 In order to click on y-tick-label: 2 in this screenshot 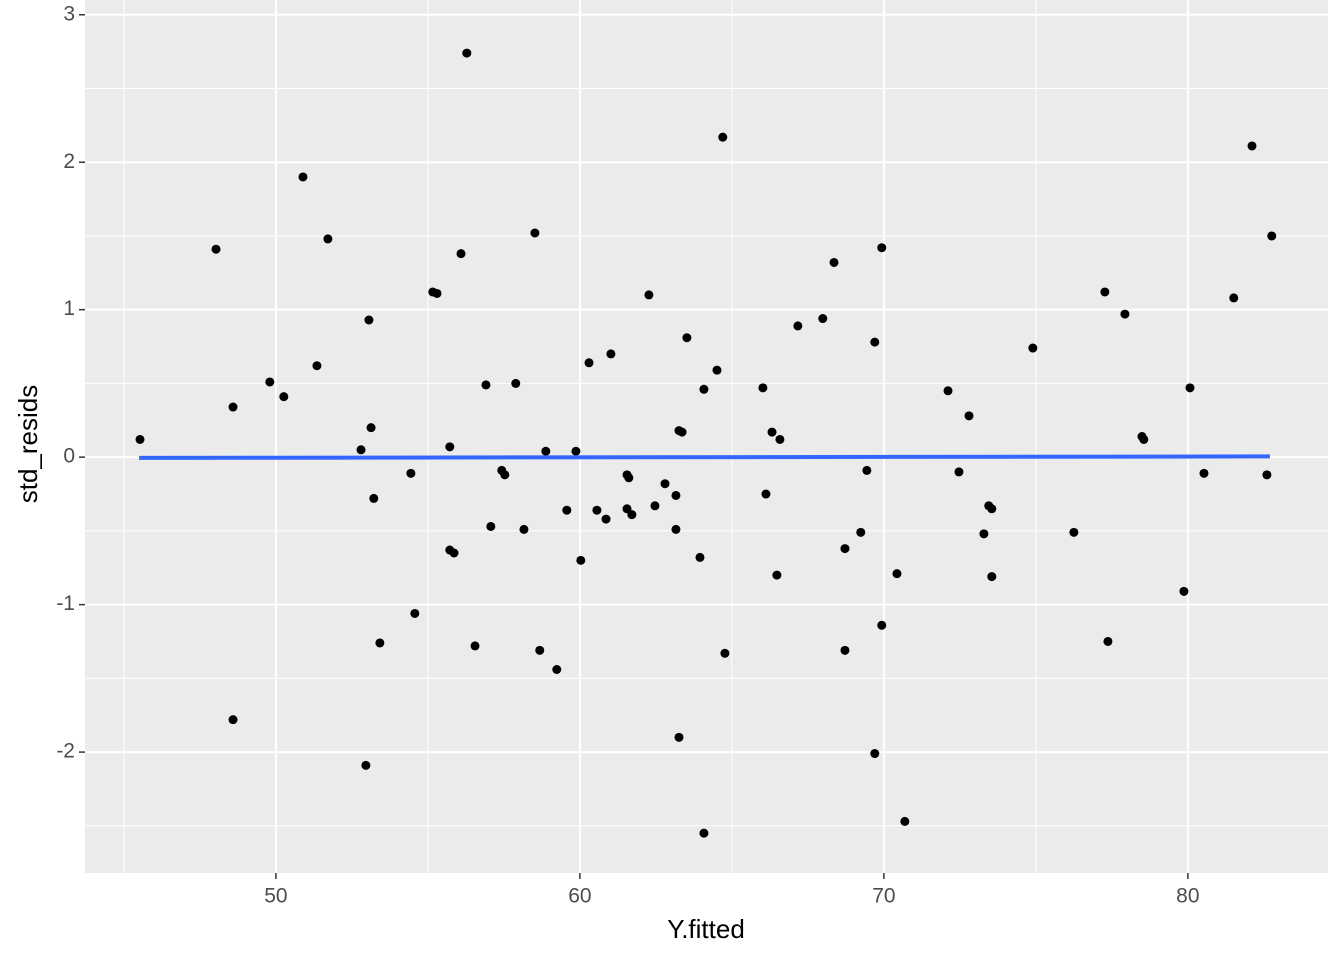, I will do `click(69, 161)`.